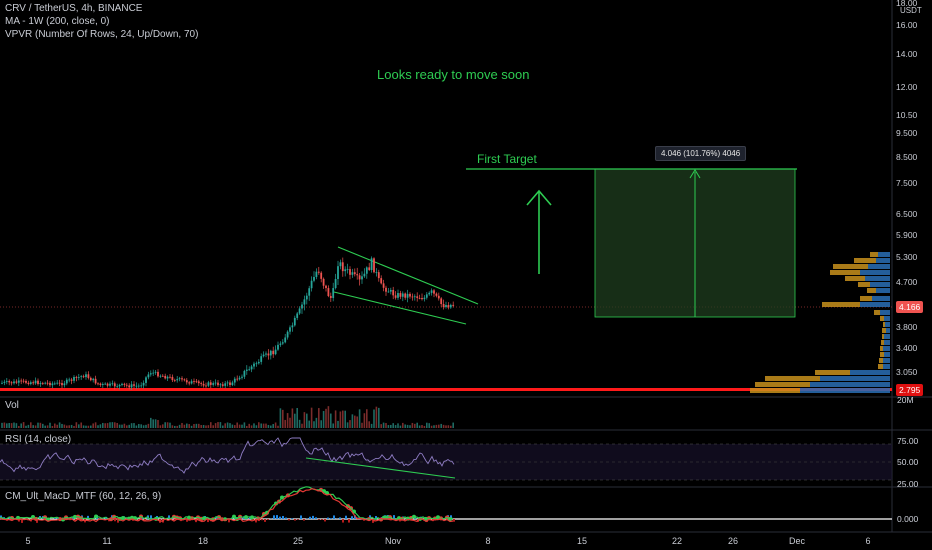  I want to click on target-measure-arrowhead, so click(695, 174).